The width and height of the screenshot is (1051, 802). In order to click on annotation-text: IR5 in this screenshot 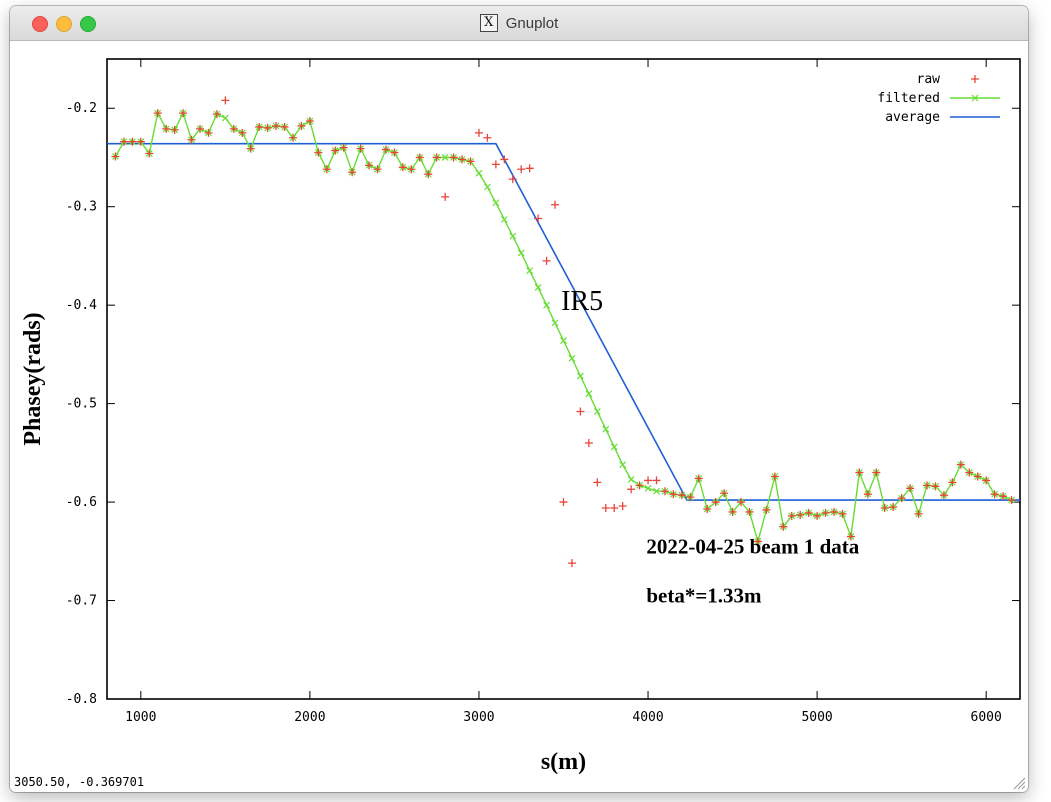, I will do `click(582, 301)`.